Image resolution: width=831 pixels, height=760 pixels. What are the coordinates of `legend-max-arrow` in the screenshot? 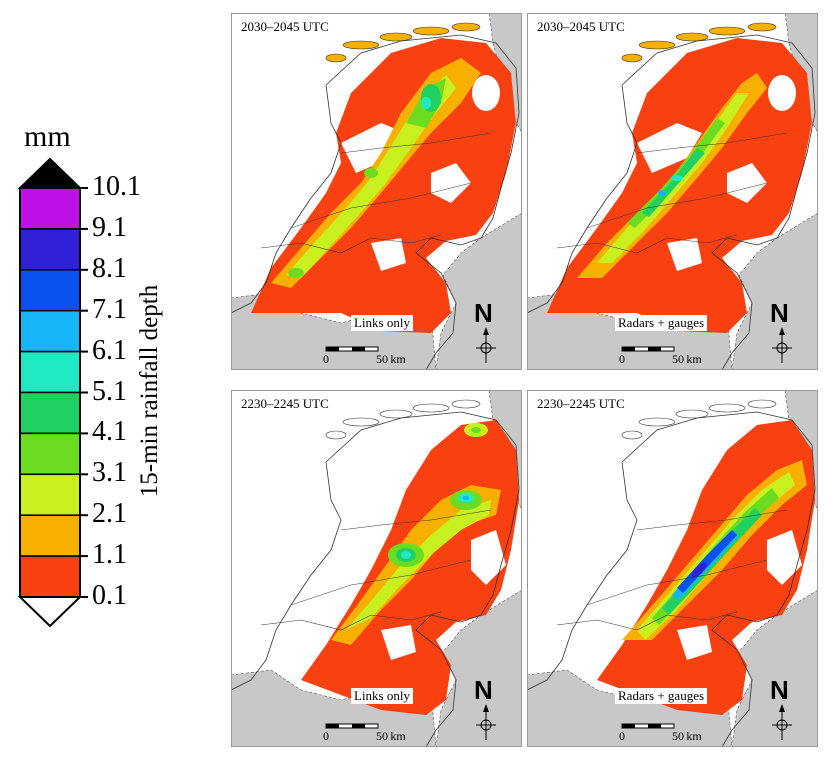 It's located at (50, 173).